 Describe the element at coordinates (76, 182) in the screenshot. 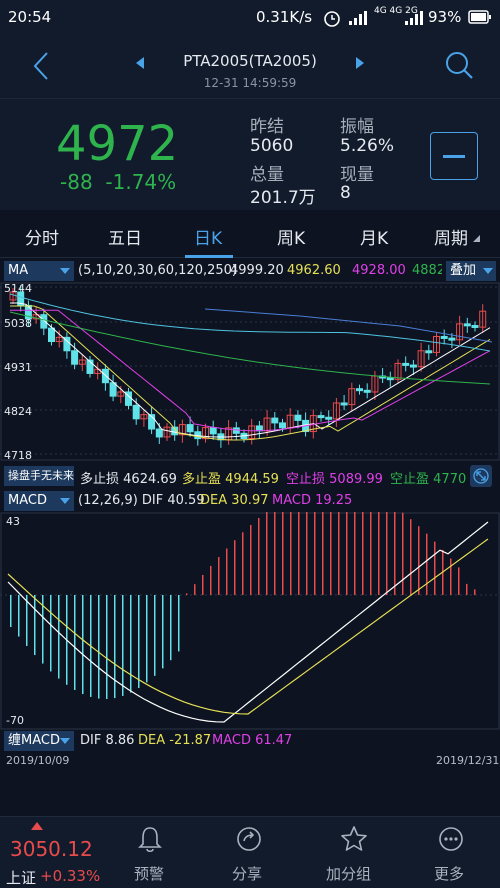

I see `change-value: -88` at that location.